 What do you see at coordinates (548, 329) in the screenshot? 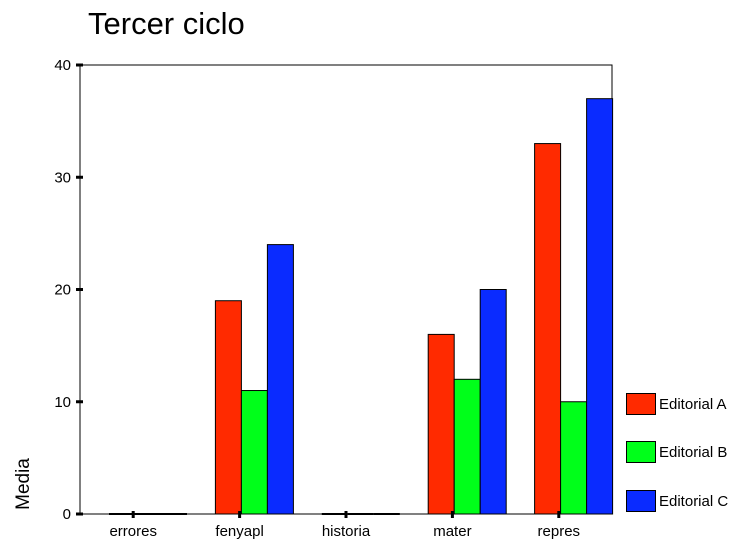
I see `bar-repres-editorial-a` at bounding box center [548, 329].